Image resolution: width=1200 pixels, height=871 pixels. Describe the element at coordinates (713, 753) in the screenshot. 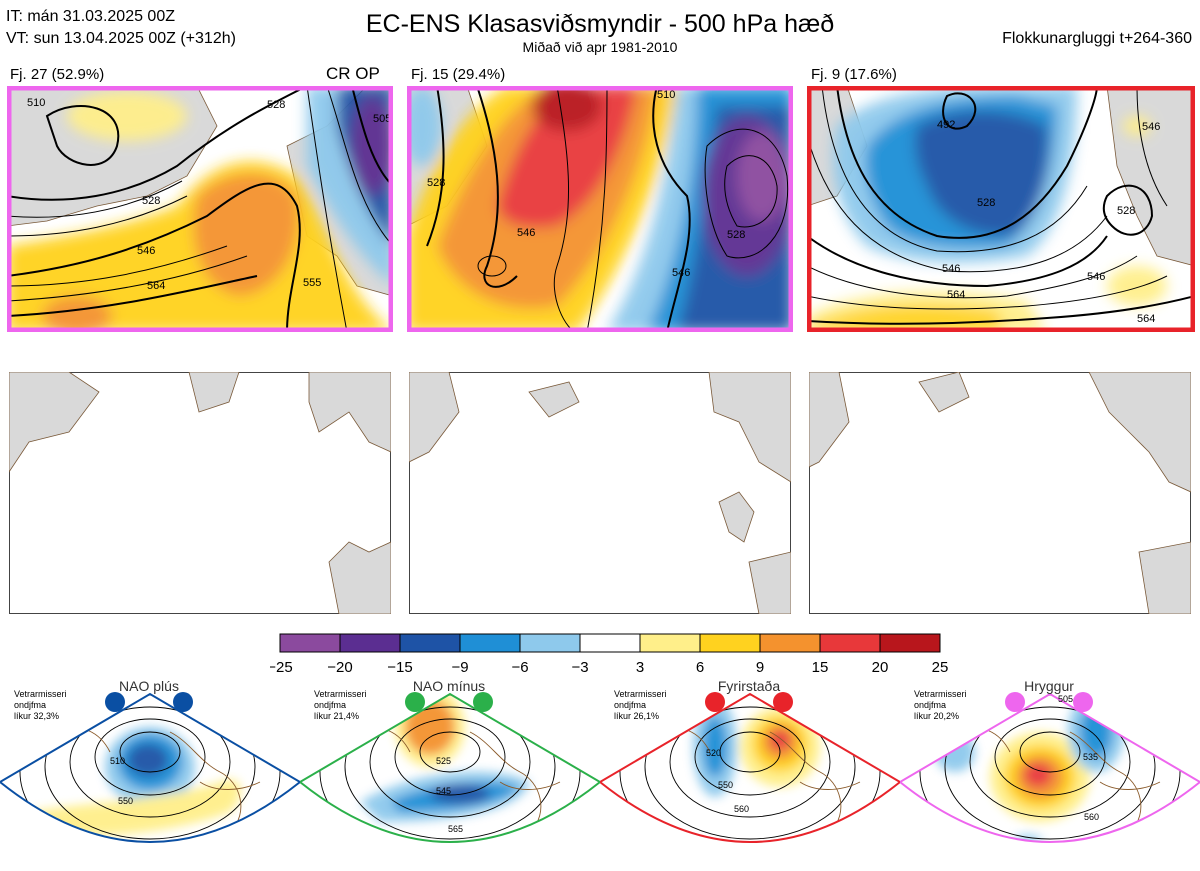

I see `regime-contour-label: 520` at that location.